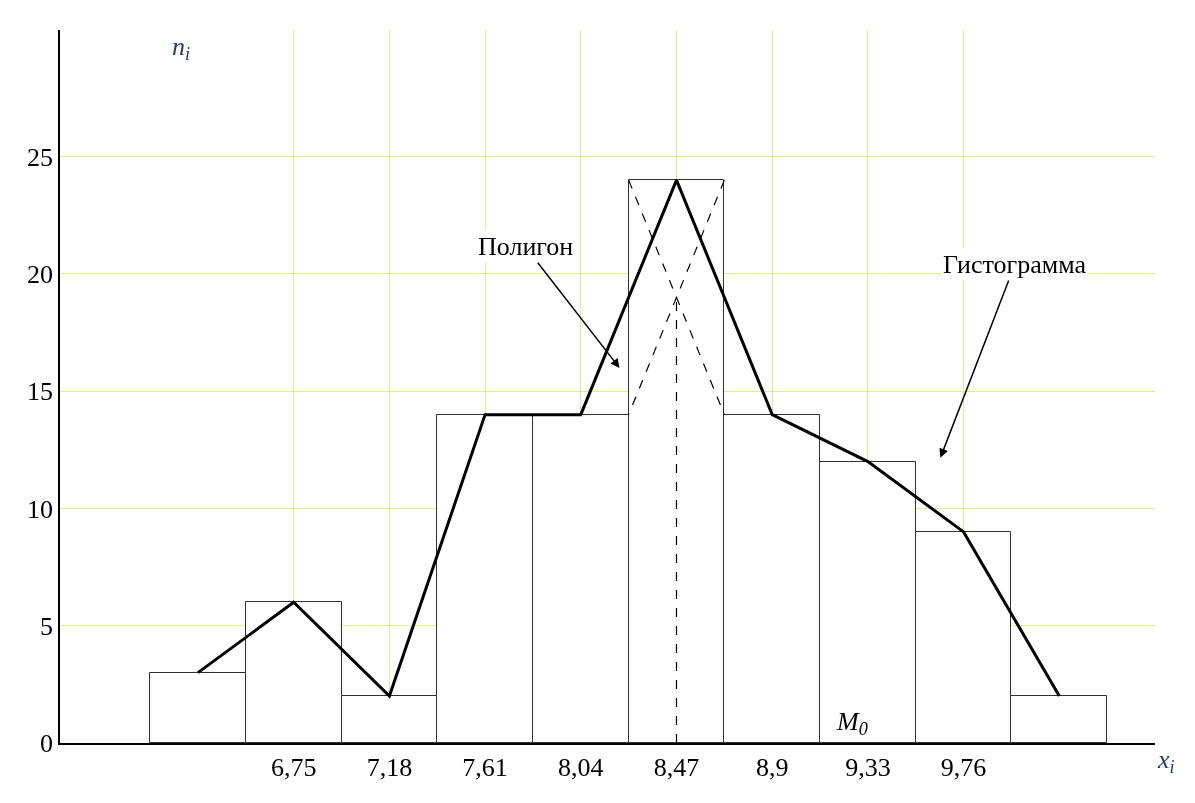 This screenshot has width=1195, height=803. I want to click on x-tick-label: 6,75, so click(293, 767).